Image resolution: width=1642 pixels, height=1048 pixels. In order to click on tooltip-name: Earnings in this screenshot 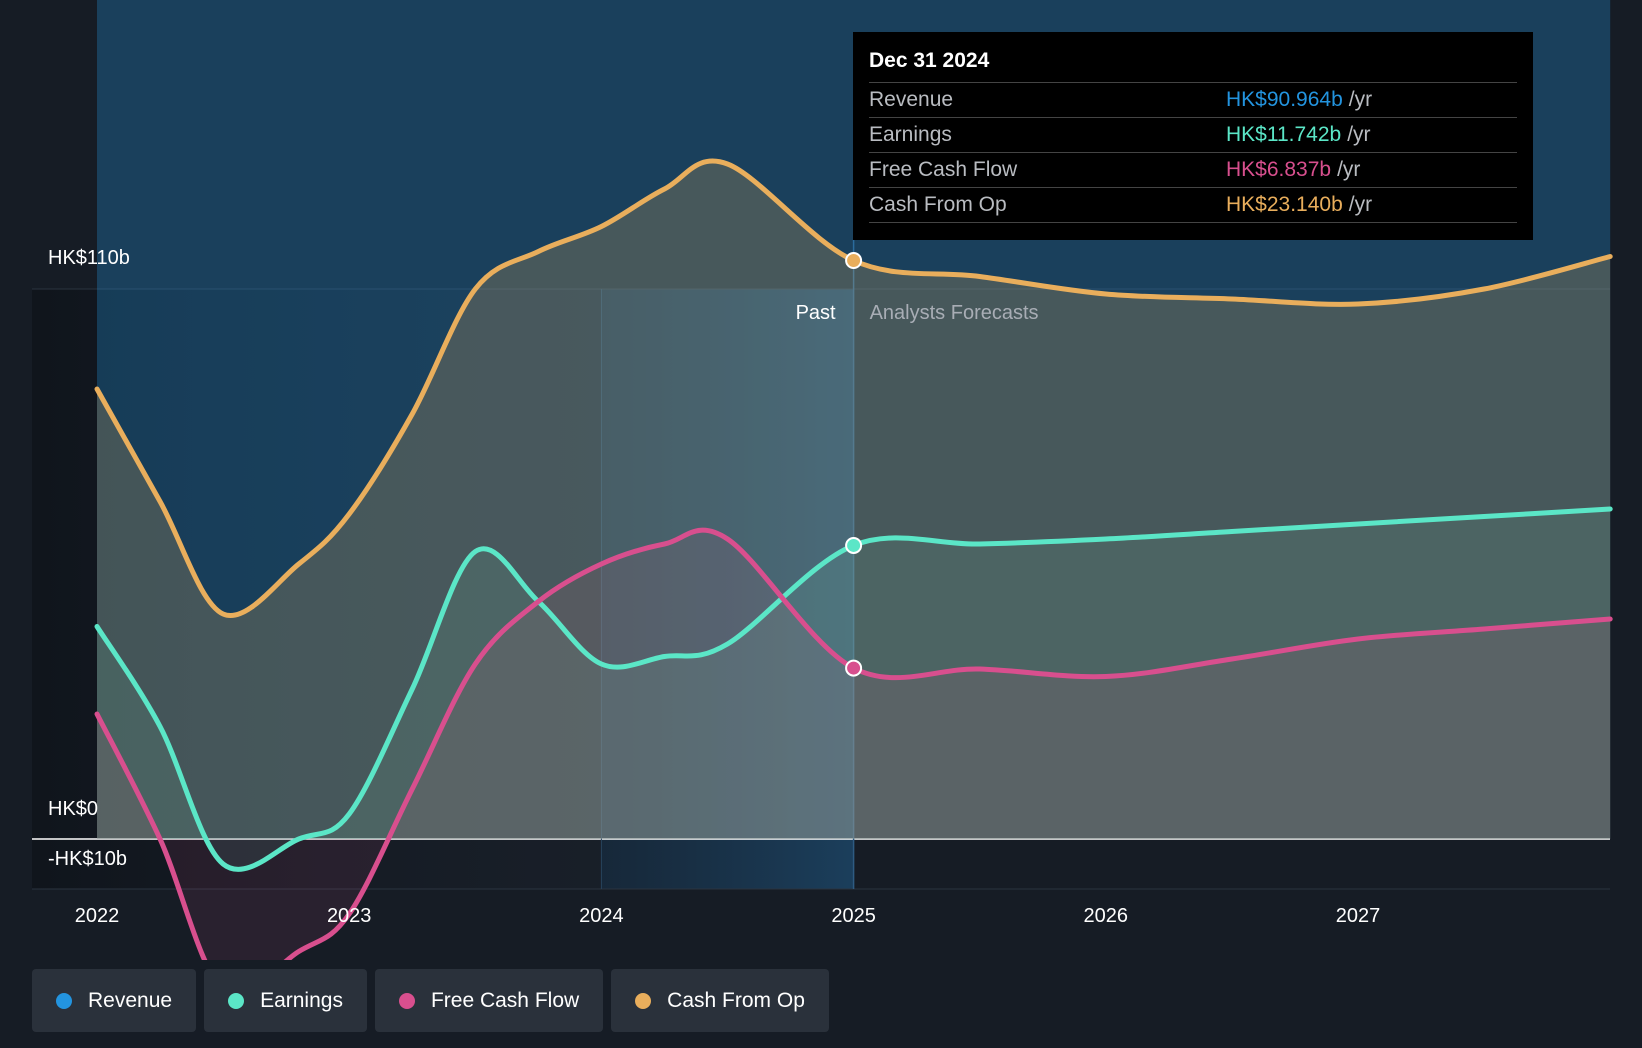, I will do `click(910, 134)`.